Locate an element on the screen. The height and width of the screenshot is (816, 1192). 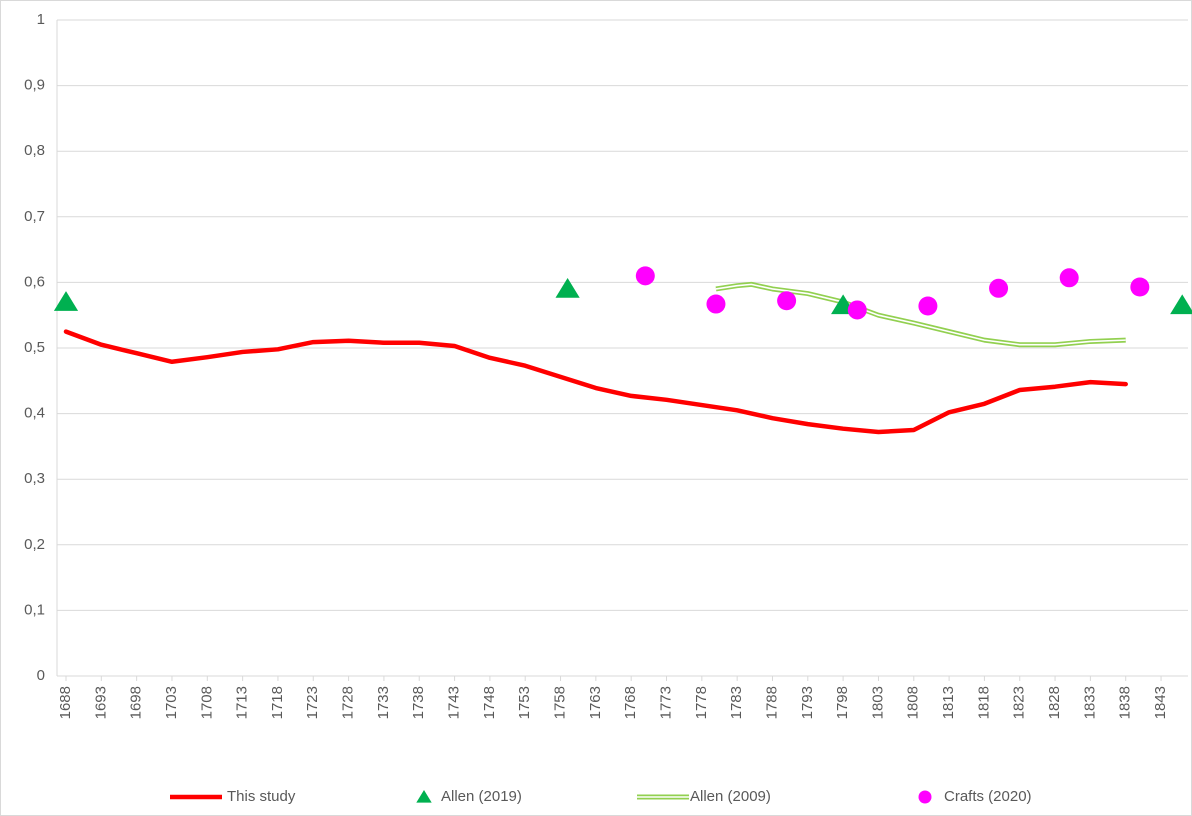
x-tick-label: 1758 is located at coordinates (560, 702).